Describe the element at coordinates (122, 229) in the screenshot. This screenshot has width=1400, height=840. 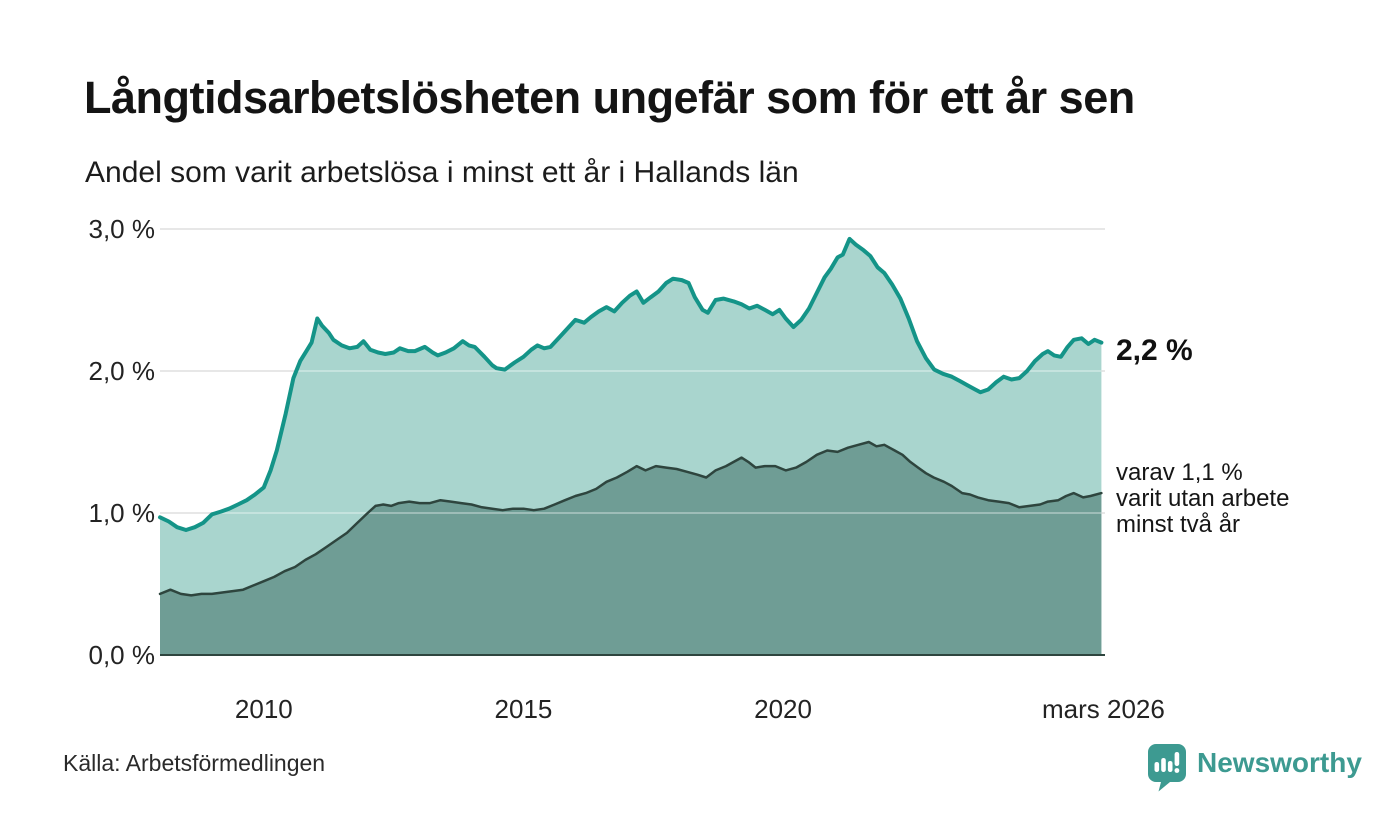
I see `y-axis-tick: 3,0 %` at that location.